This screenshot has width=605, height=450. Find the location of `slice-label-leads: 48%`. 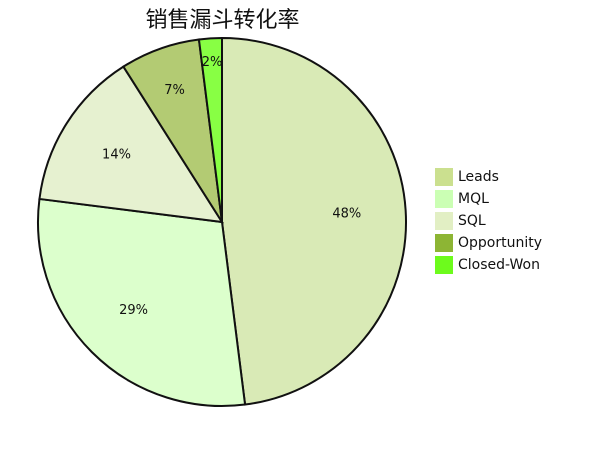

slice-label-leads: 48% is located at coordinates (346, 214).